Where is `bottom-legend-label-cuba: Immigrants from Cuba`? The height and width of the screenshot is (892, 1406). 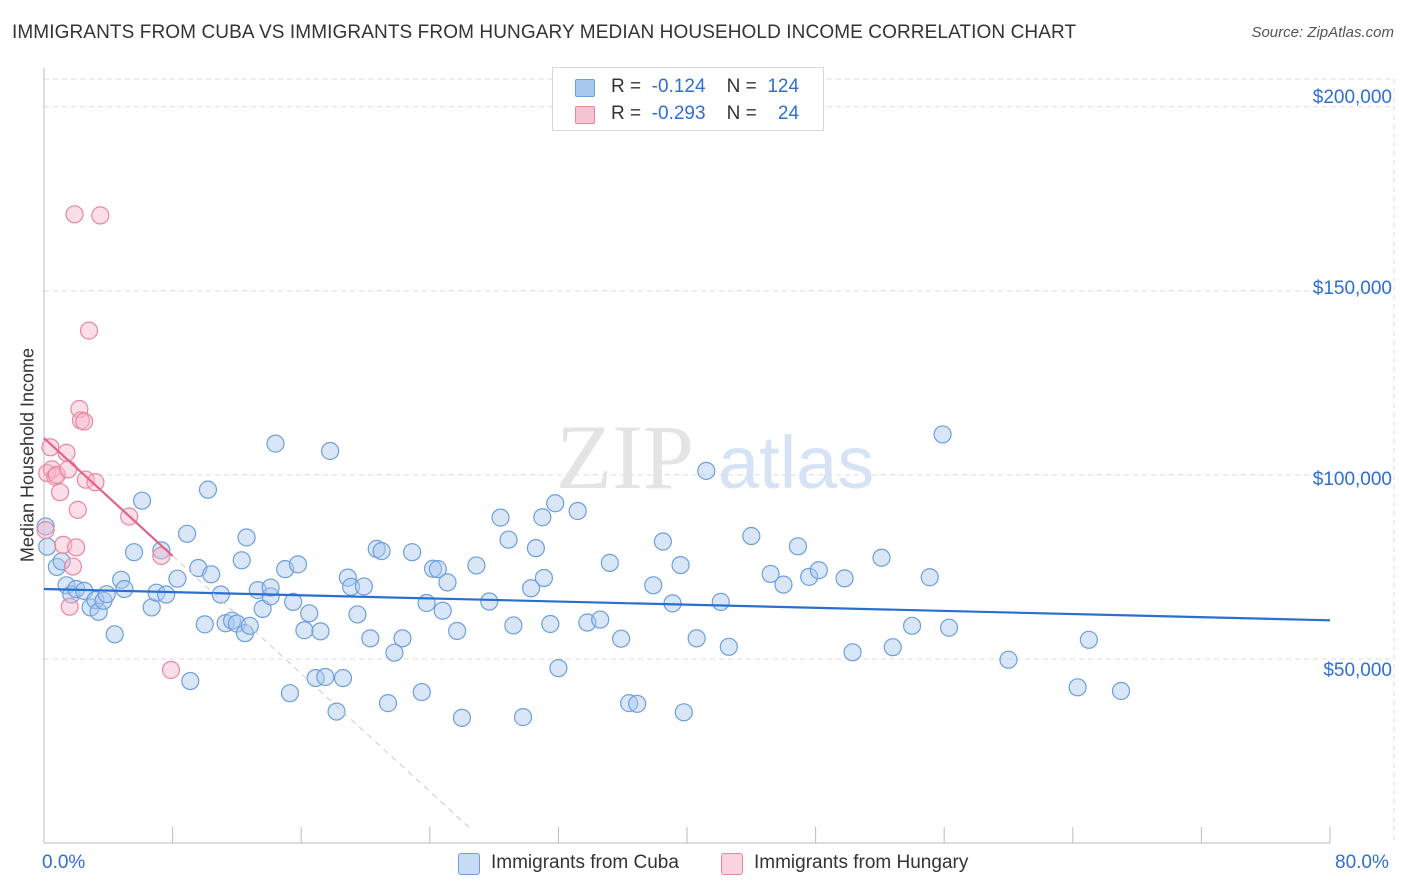 bottom-legend-label-cuba: Immigrants from Cuba is located at coordinates (585, 862).